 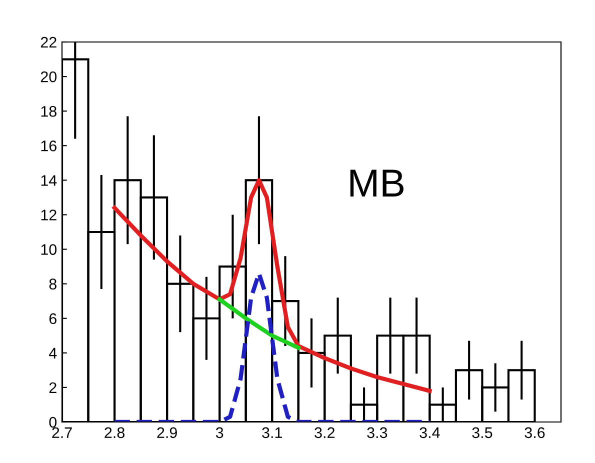 What do you see at coordinates (62, 432) in the screenshot?
I see `x-tick-label: 2.7` at bounding box center [62, 432].